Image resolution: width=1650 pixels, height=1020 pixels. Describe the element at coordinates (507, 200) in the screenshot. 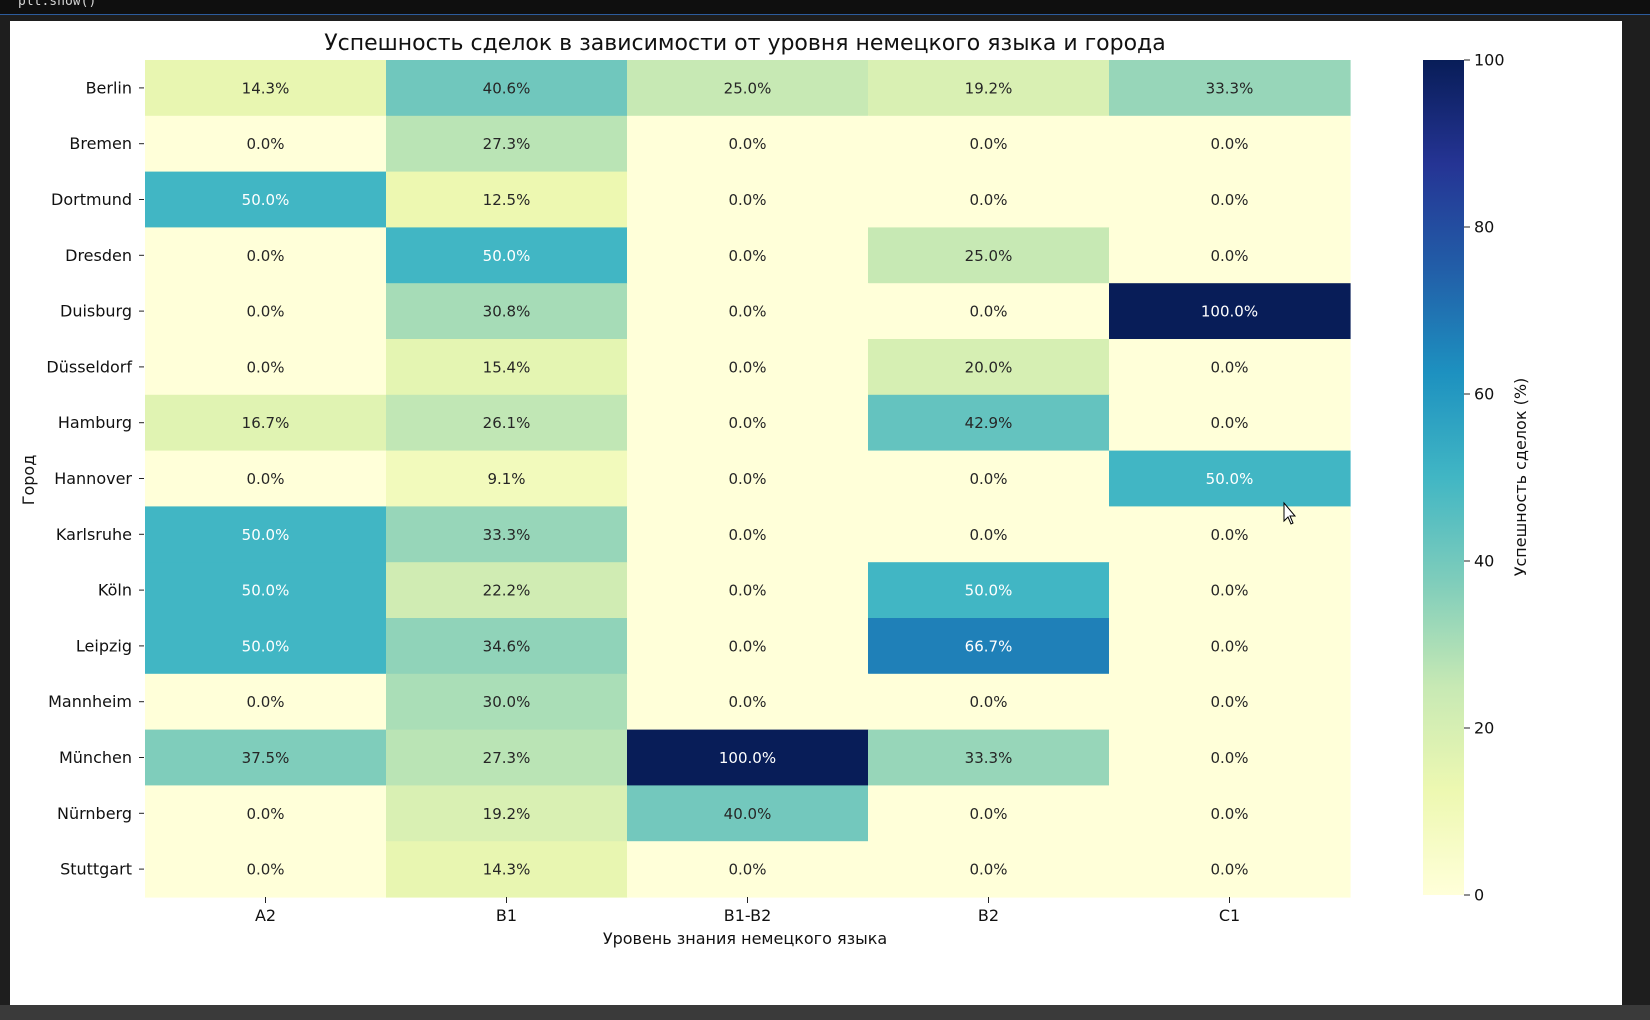

I see `cell-value-label: 12.5%` at that location.